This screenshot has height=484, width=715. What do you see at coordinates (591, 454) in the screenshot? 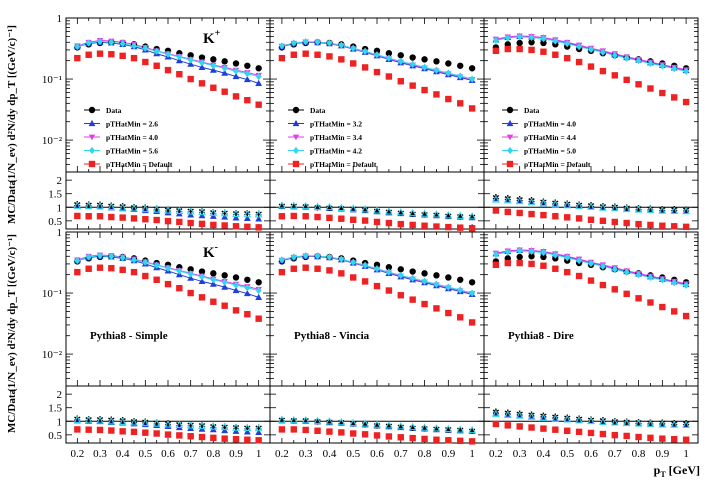
I see `x-tick-label: 0.6` at bounding box center [591, 454].